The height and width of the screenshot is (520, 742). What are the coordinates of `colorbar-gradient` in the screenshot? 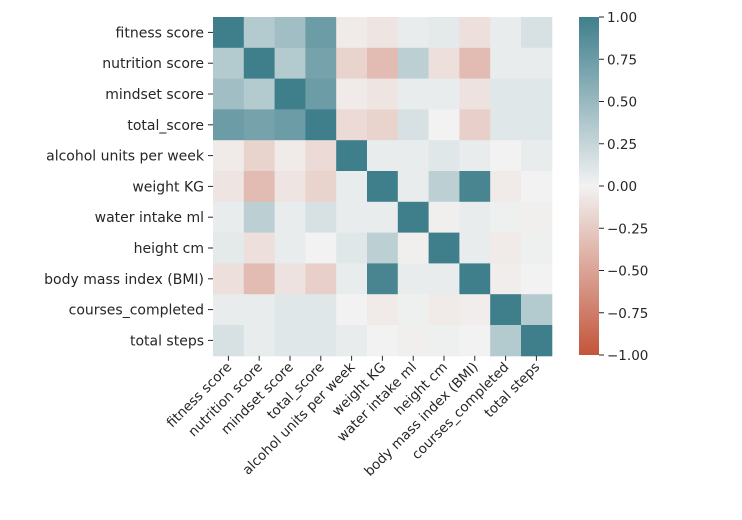 It's located at (589, 186).